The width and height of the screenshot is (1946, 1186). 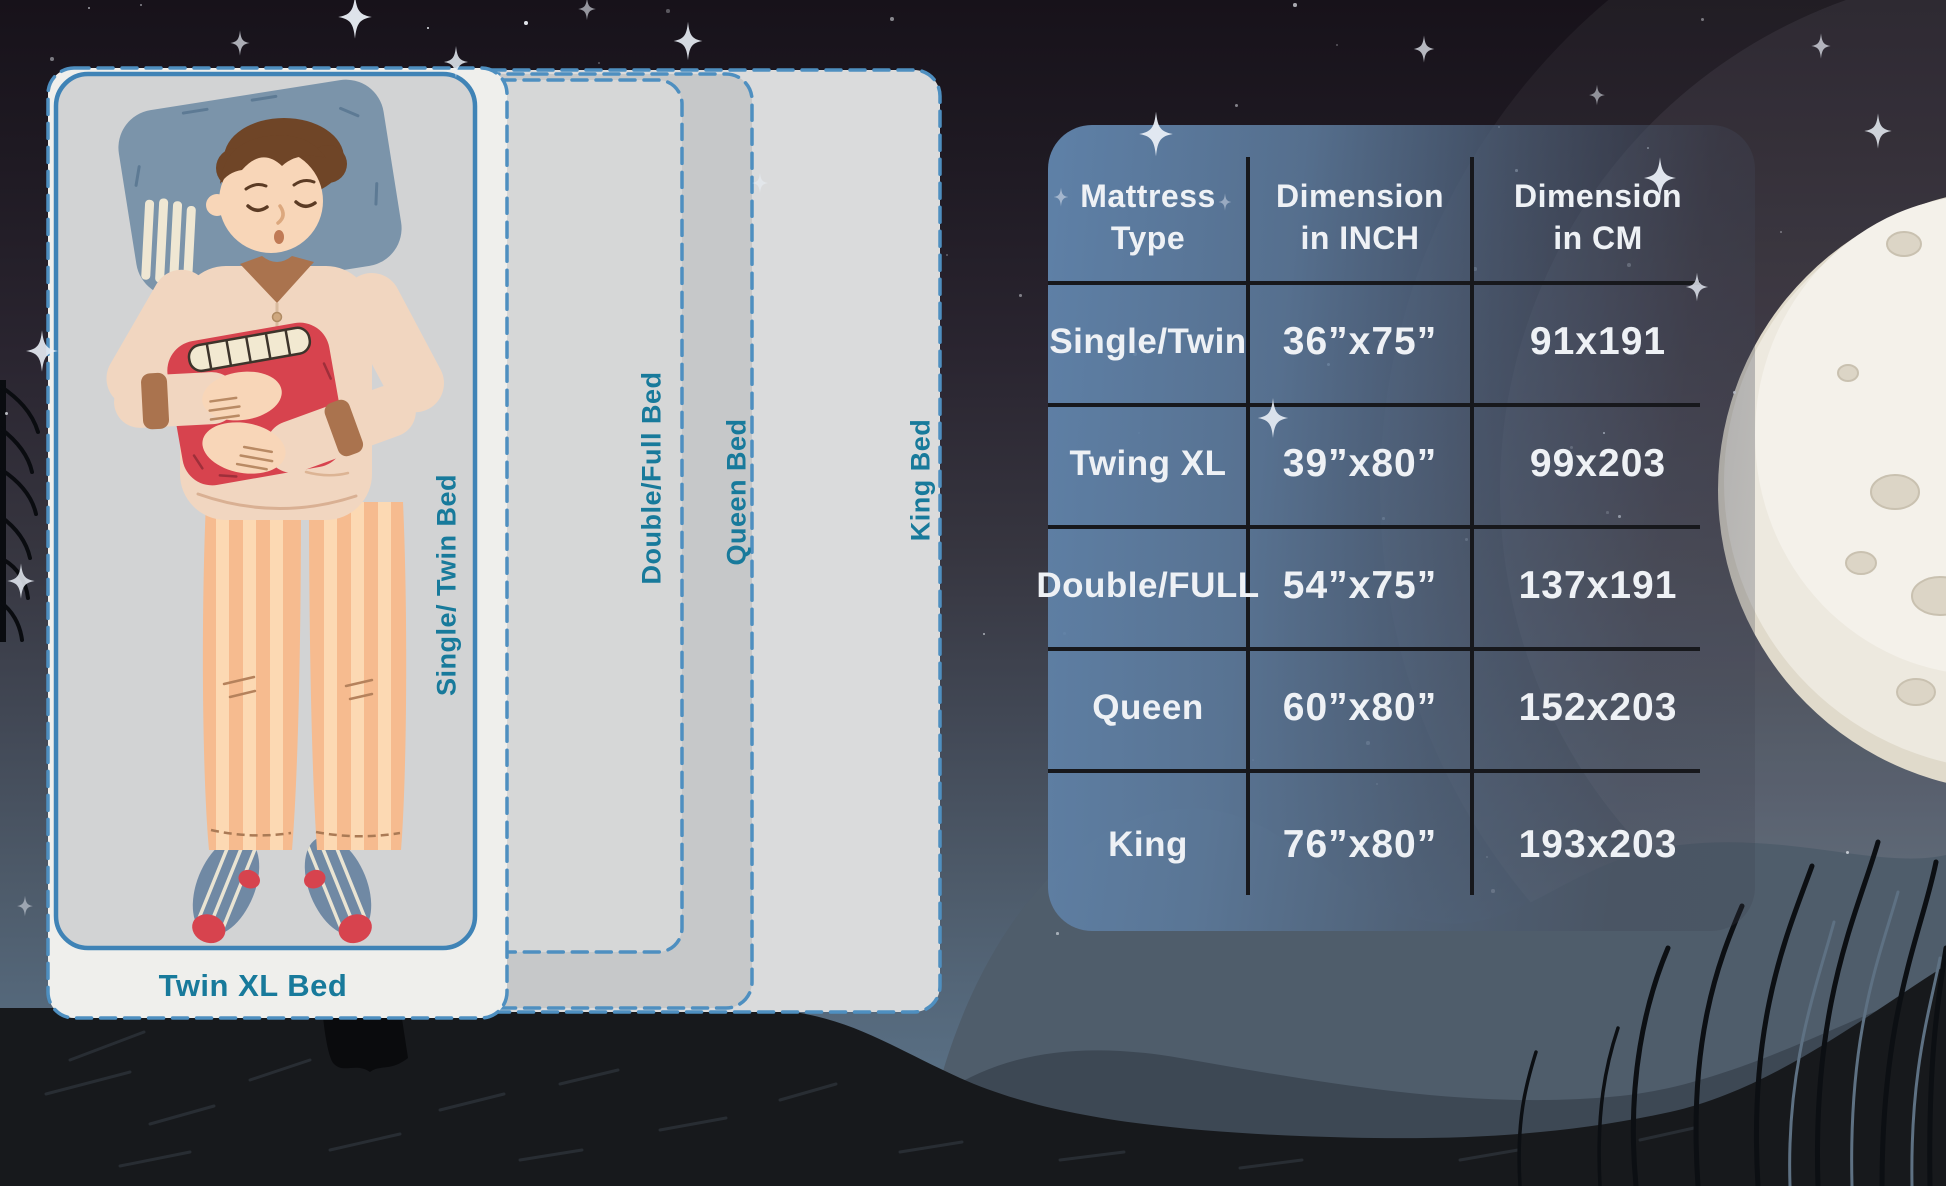 What do you see at coordinates (651, 478) in the screenshot?
I see `double-full-bed-label: Double/Full Bed` at bounding box center [651, 478].